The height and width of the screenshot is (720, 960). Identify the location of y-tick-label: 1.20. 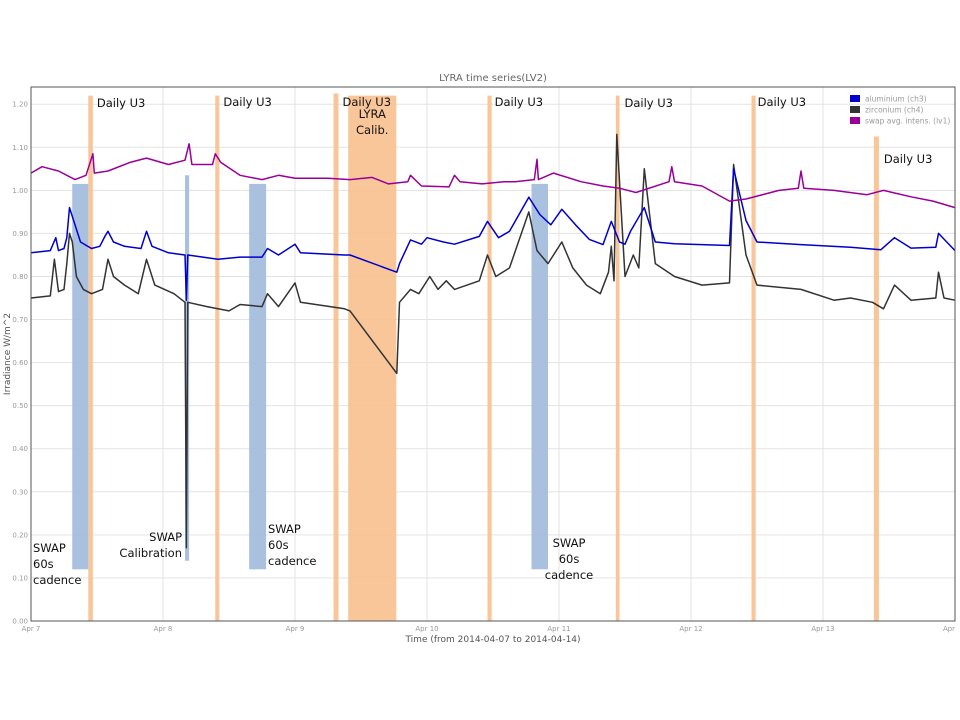
(20, 105).